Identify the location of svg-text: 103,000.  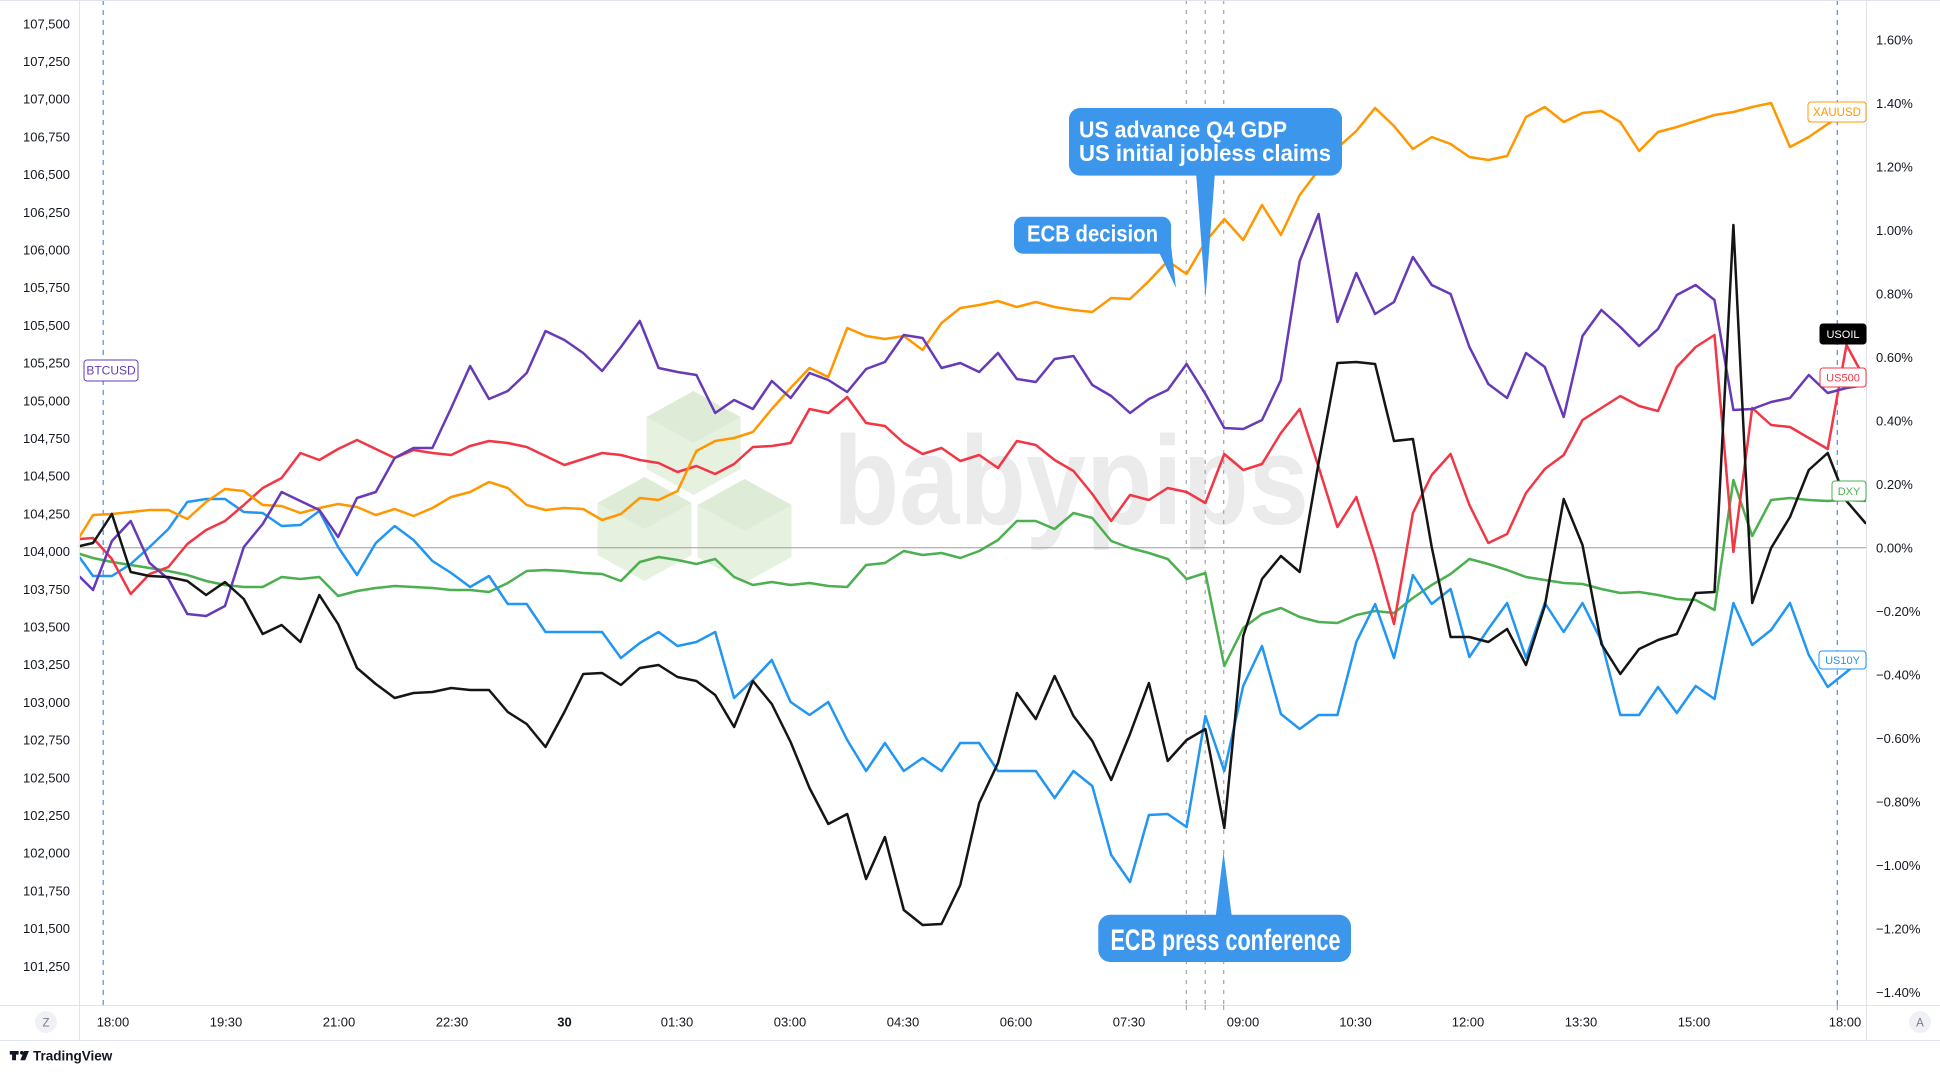
(46, 702).